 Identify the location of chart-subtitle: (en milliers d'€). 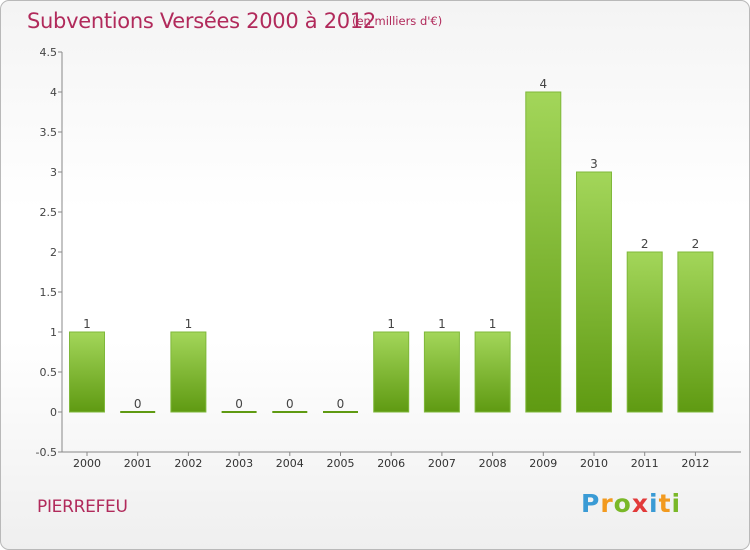
(397, 21).